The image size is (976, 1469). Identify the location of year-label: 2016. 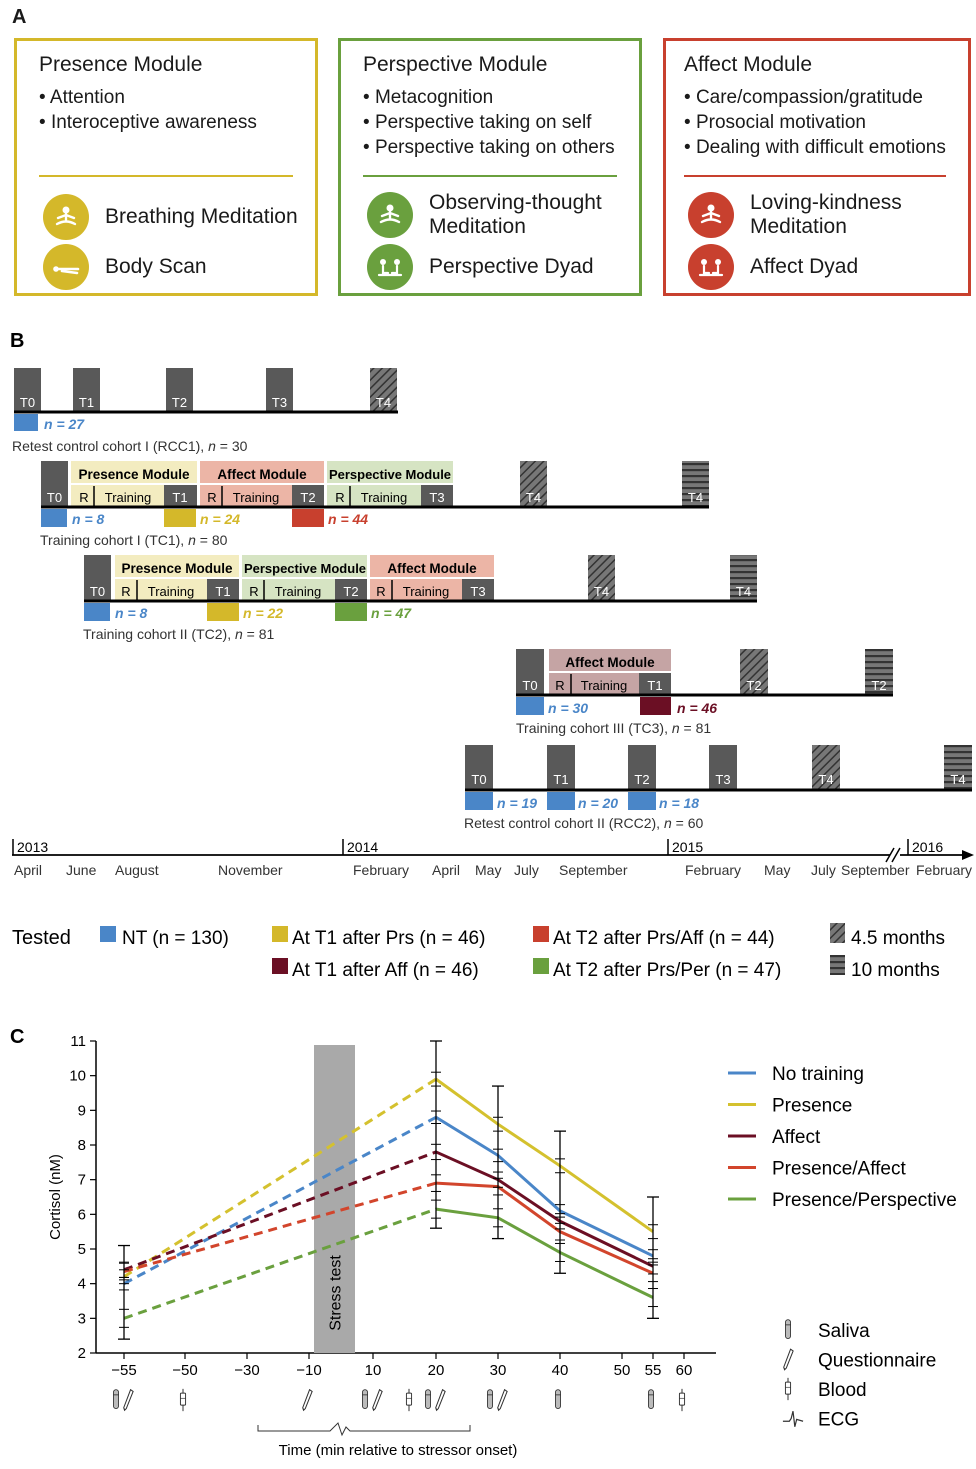
(927, 847).